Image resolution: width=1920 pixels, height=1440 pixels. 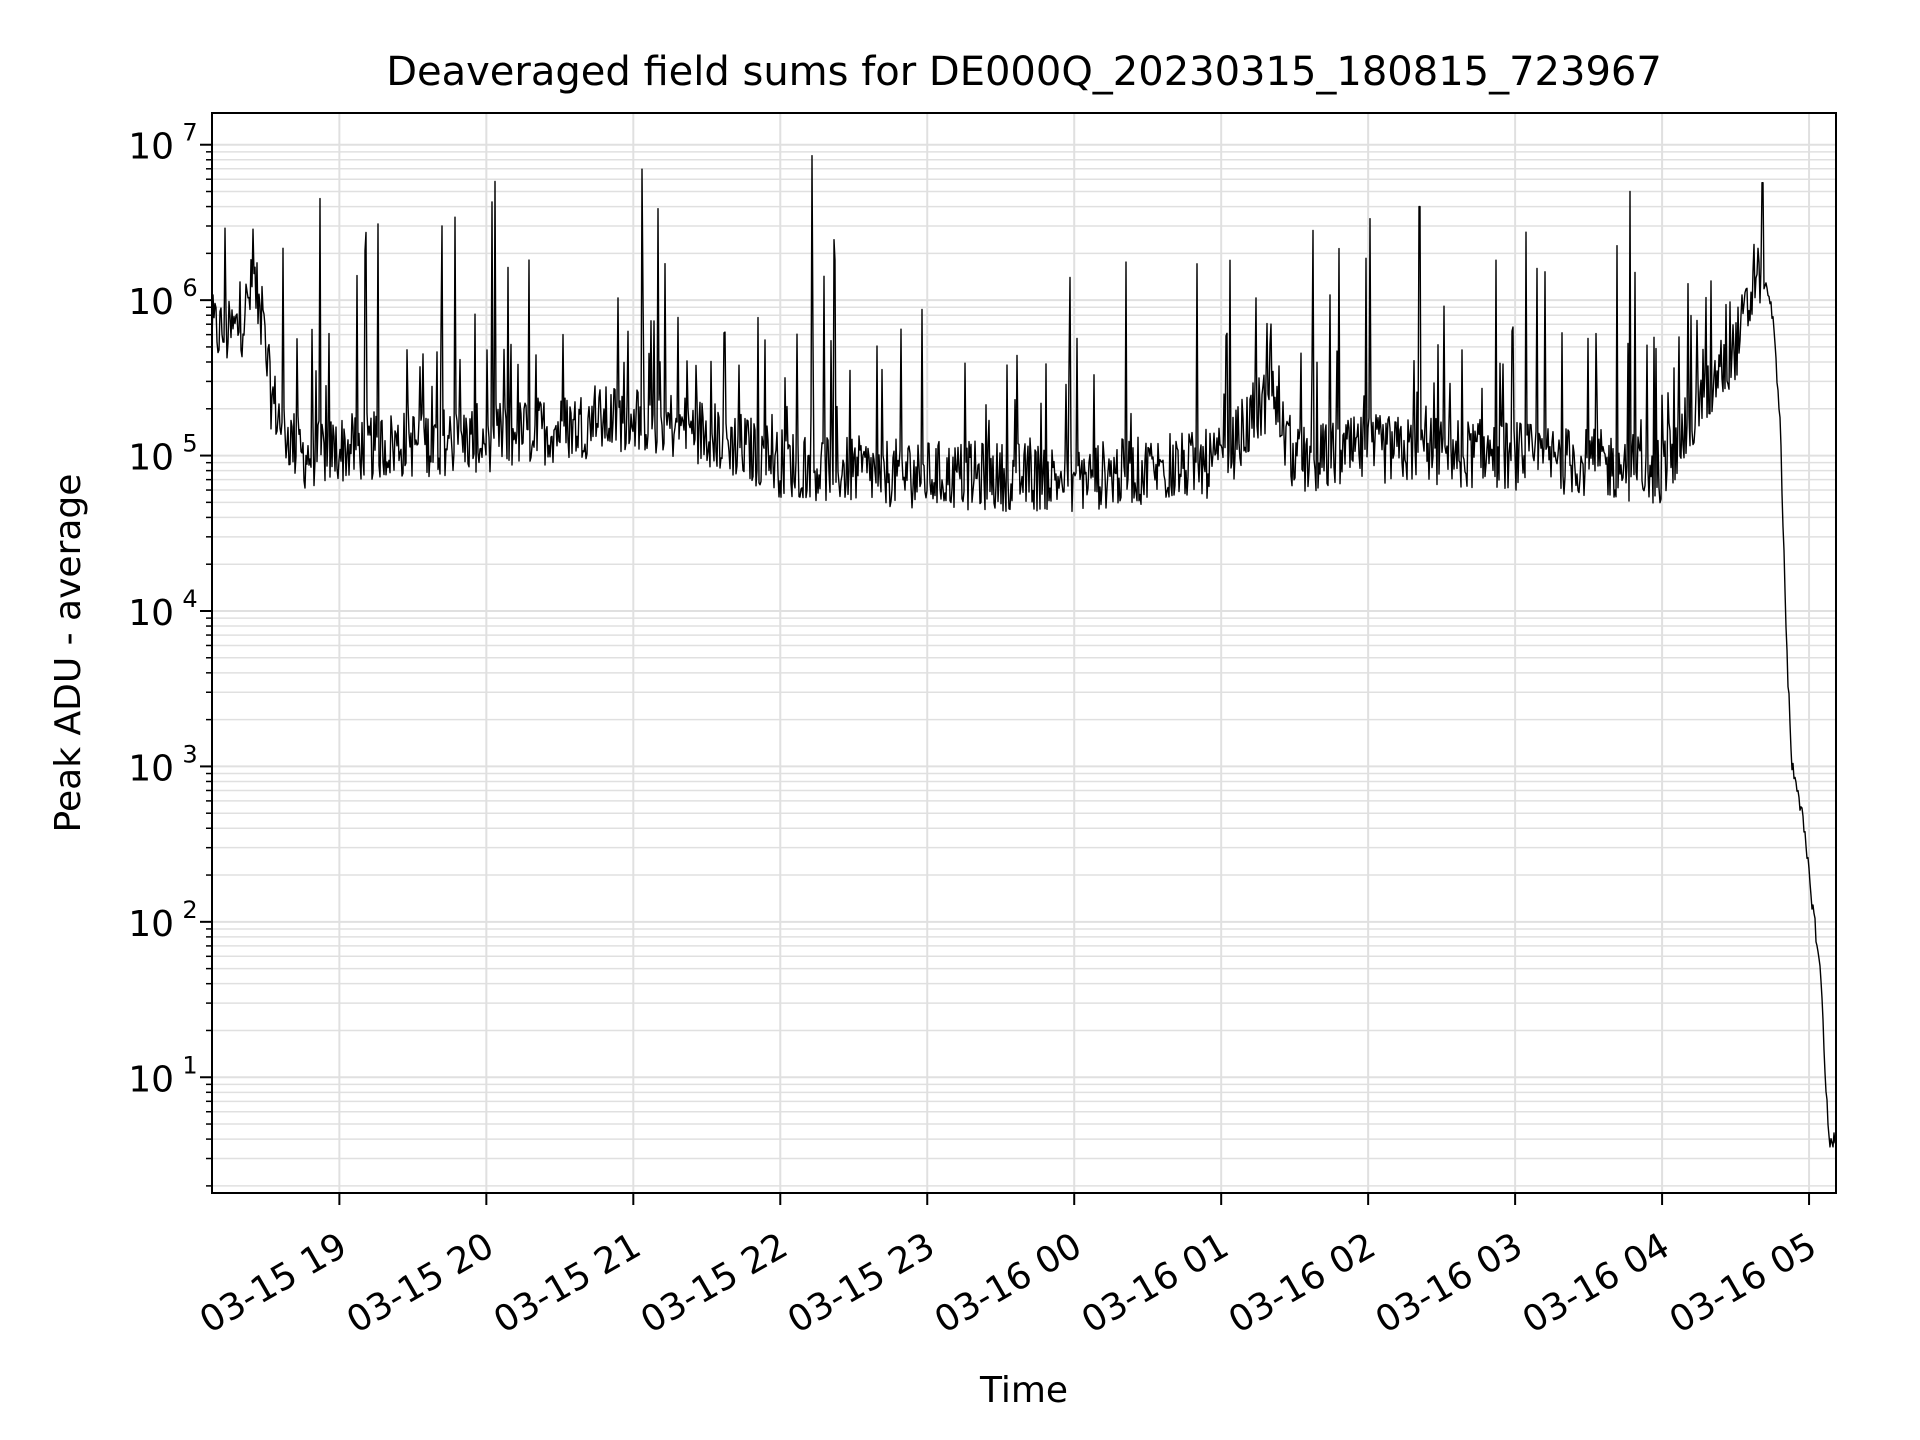 What do you see at coordinates (68, 653) in the screenshot?
I see `y-axis-label: Peak ADU - average` at bounding box center [68, 653].